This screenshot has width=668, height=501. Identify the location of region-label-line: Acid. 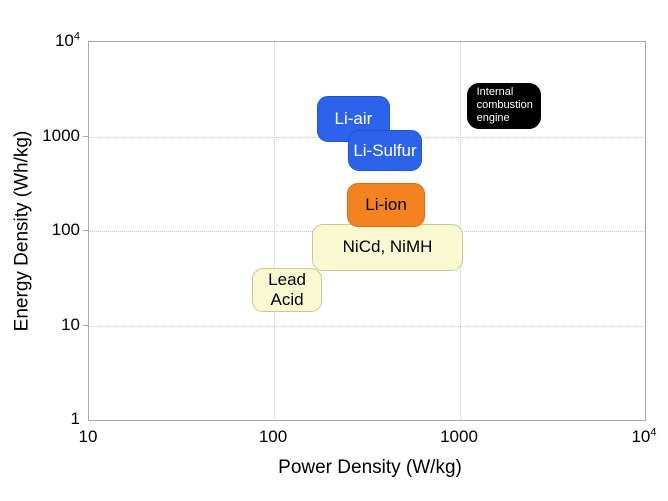
(287, 299).